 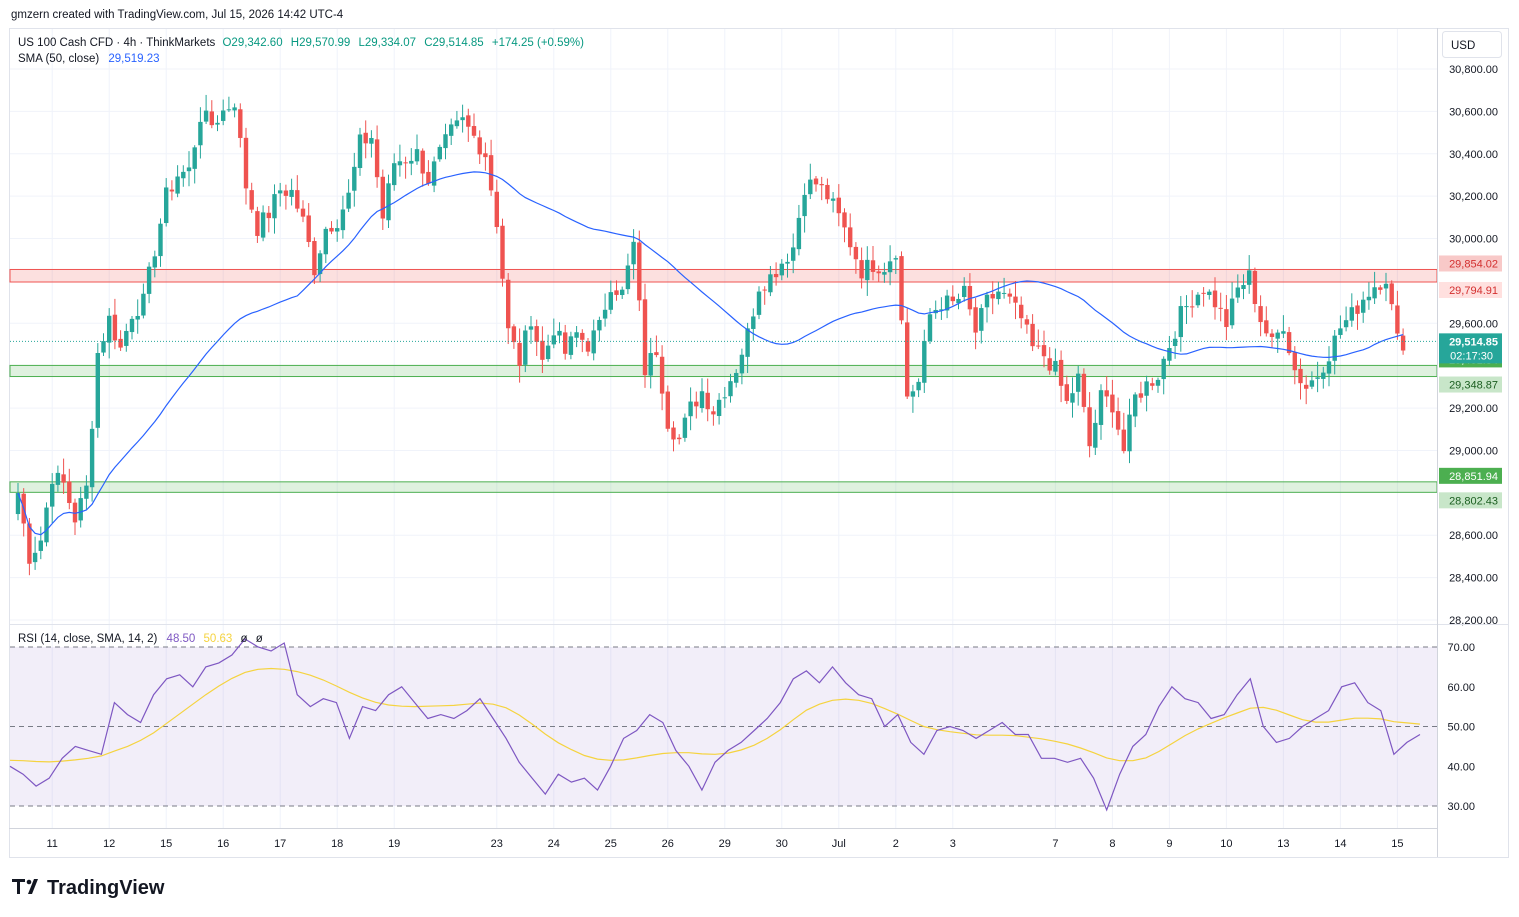 What do you see at coordinates (723, 275) in the screenshot?
I see `resistance-zone` at bounding box center [723, 275].